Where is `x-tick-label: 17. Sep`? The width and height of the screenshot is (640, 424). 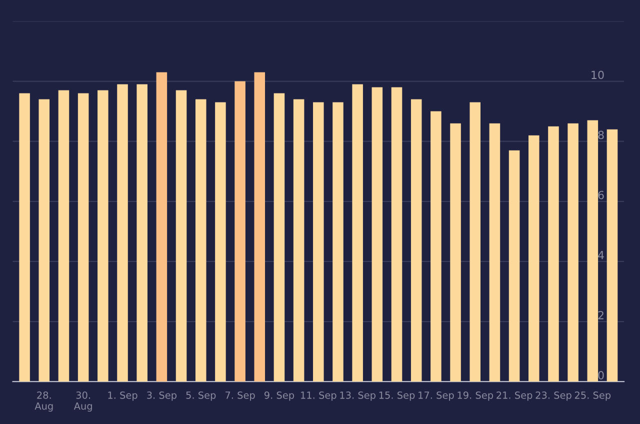
x-tick-label: 17. Sep is located at coordinates (436, 396).